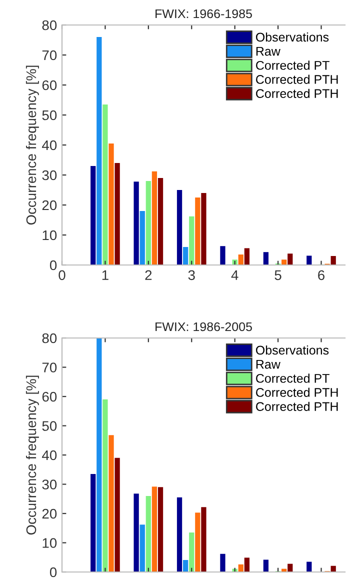  I want to click on x-tick-label: 1, so click(105, 275).